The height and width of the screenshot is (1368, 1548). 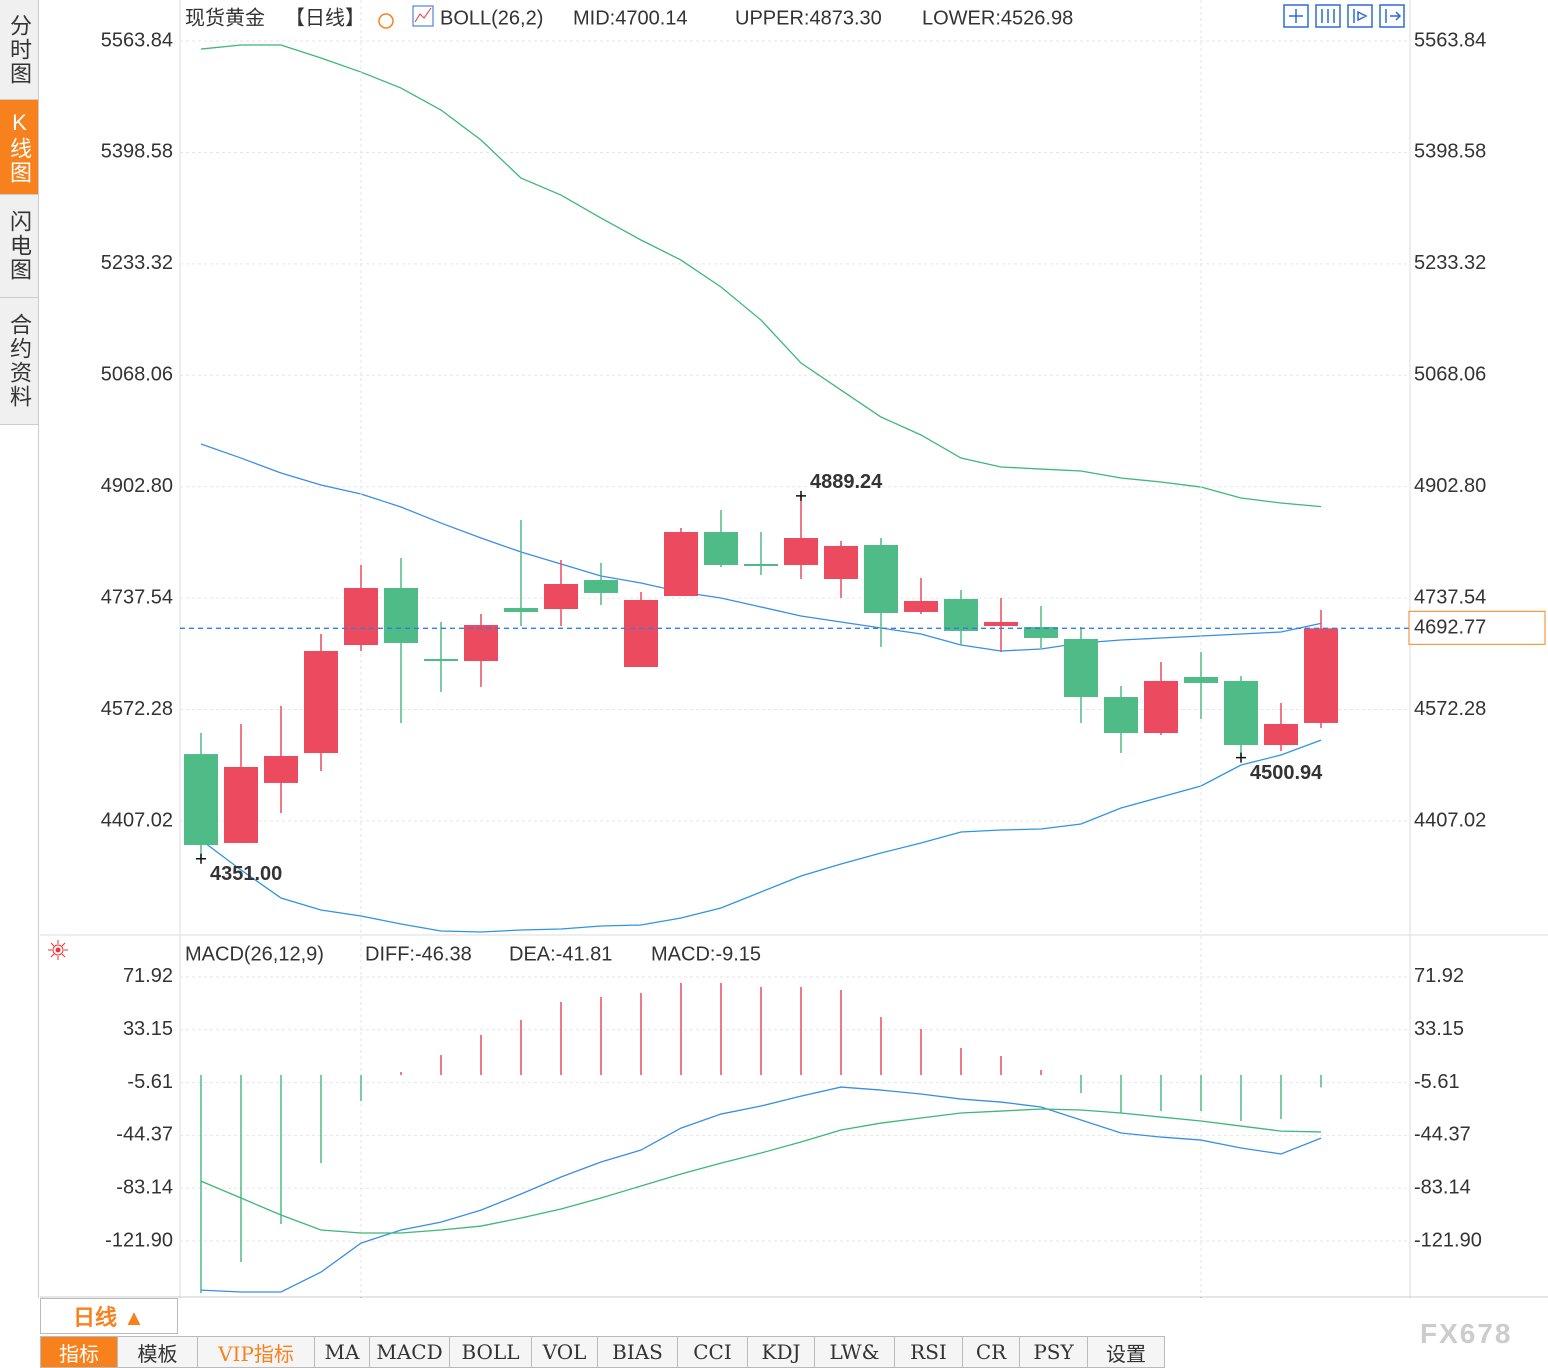 I want to click on legend-entry: LOWER:4526.98, so click(x=997, y=18).